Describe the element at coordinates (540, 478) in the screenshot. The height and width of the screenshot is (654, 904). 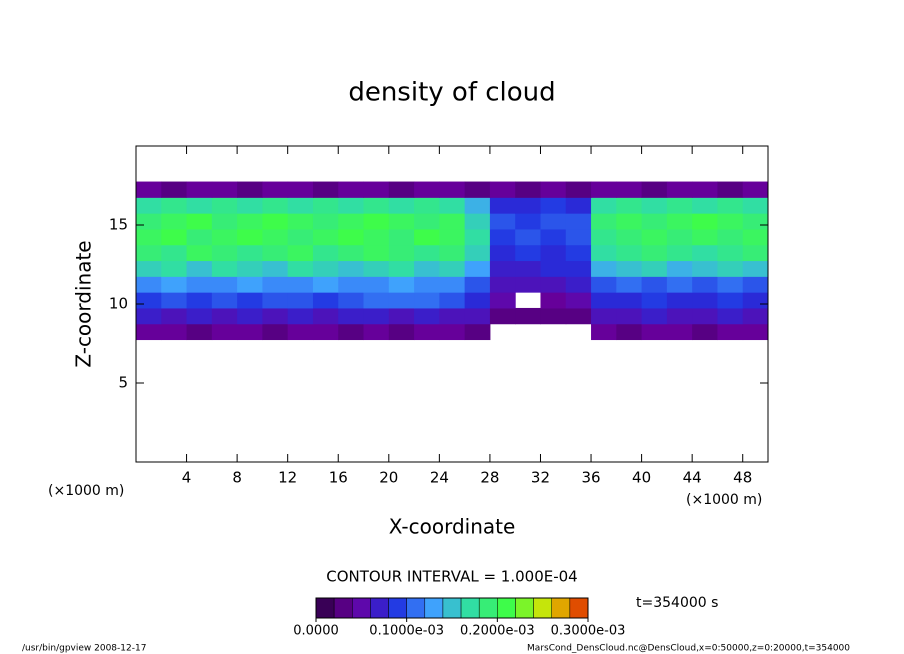
I see `x-tick-label: 32` at that location.